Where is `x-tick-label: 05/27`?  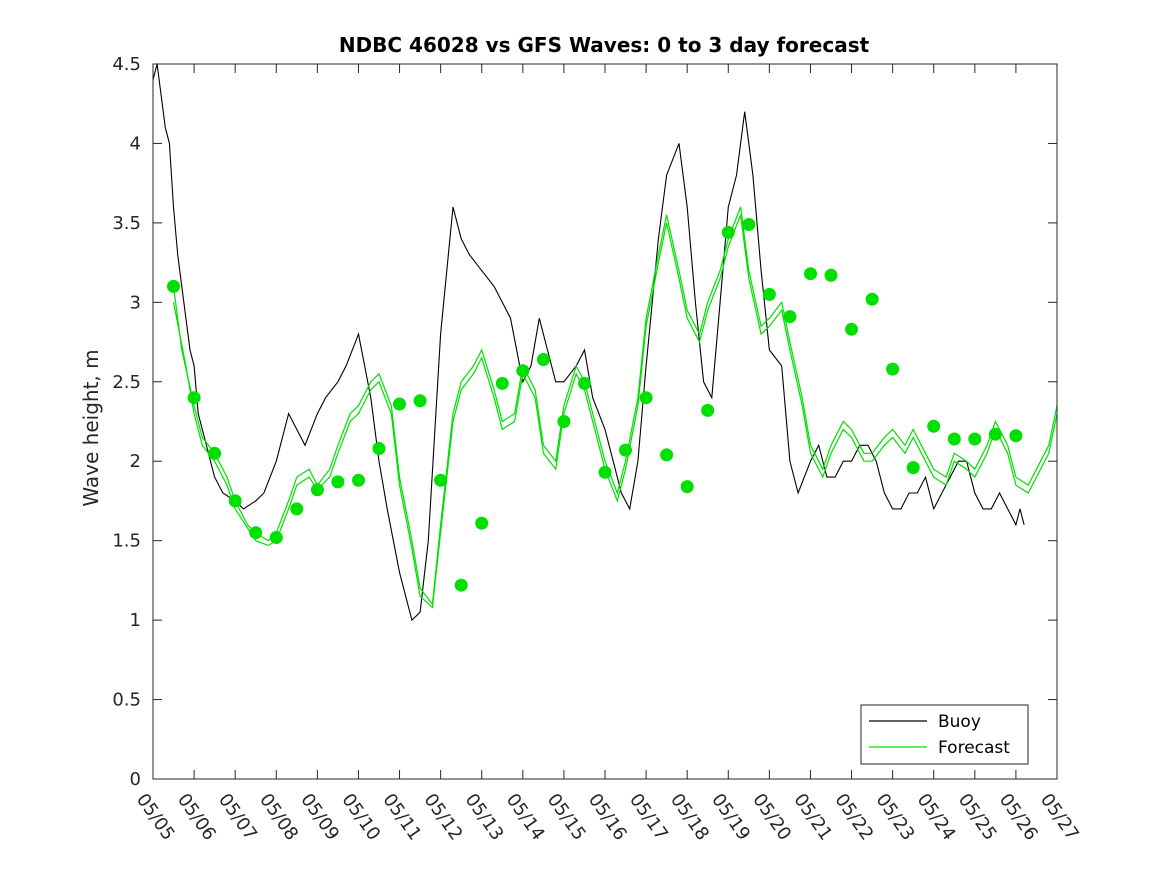 x-tick-label: 05/27 is located at coordinates (1059, 817).